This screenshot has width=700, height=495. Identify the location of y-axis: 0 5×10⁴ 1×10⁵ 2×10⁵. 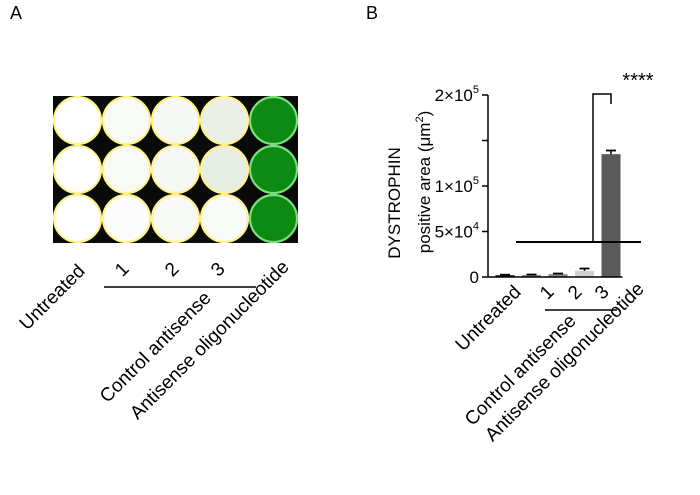
(462, 185).